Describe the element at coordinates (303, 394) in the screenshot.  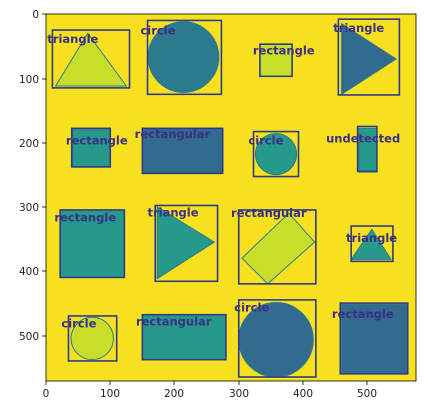
I see `x-tick-label: 400` at that location.